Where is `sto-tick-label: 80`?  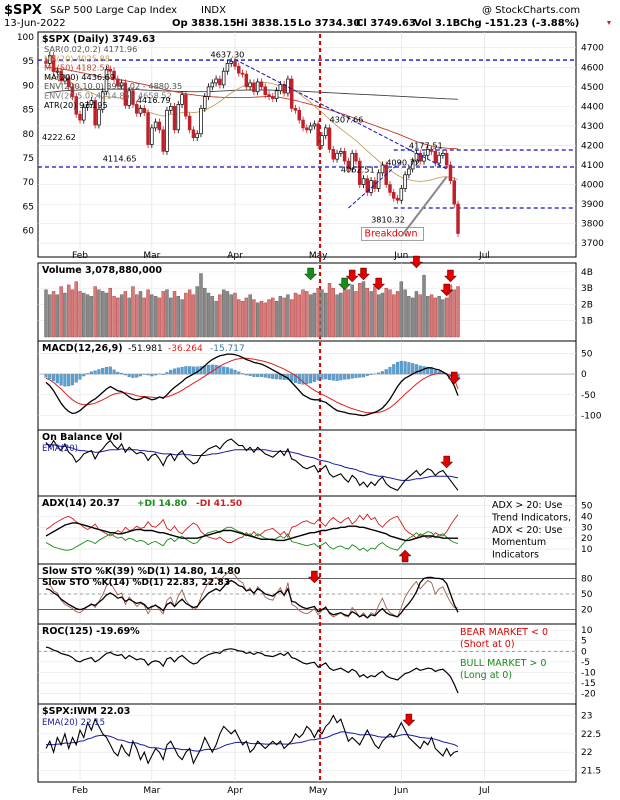 sto-tick-label: 80 is located at coordinates (587, 579).